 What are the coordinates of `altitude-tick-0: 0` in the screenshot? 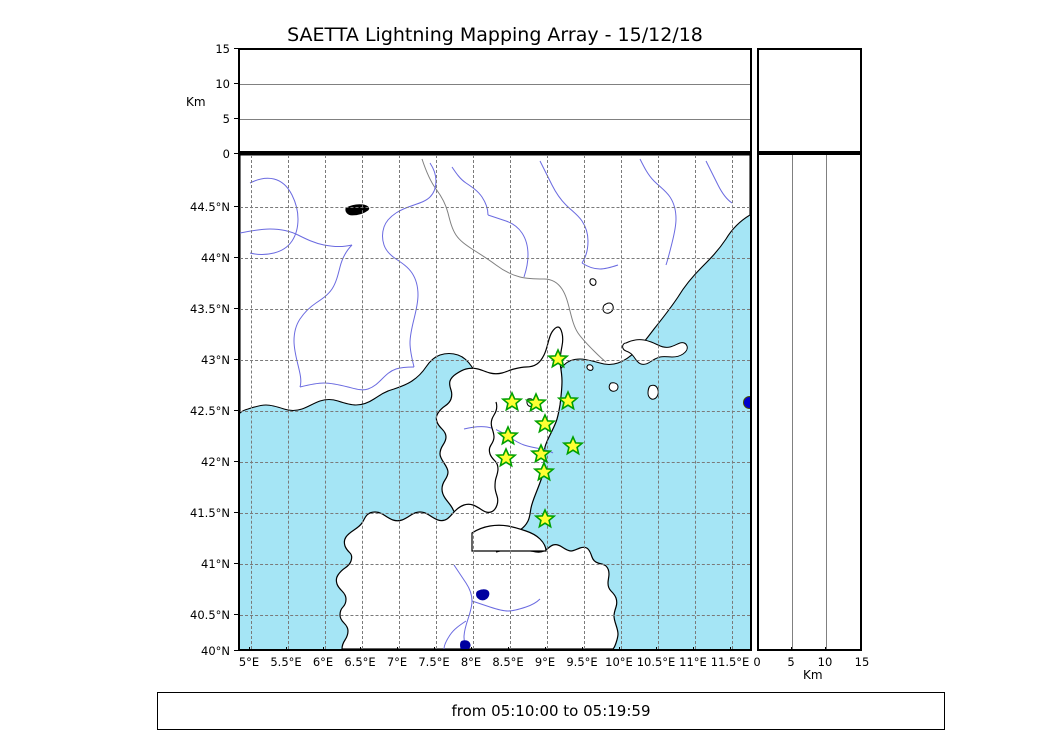 It's located at (226, 154).